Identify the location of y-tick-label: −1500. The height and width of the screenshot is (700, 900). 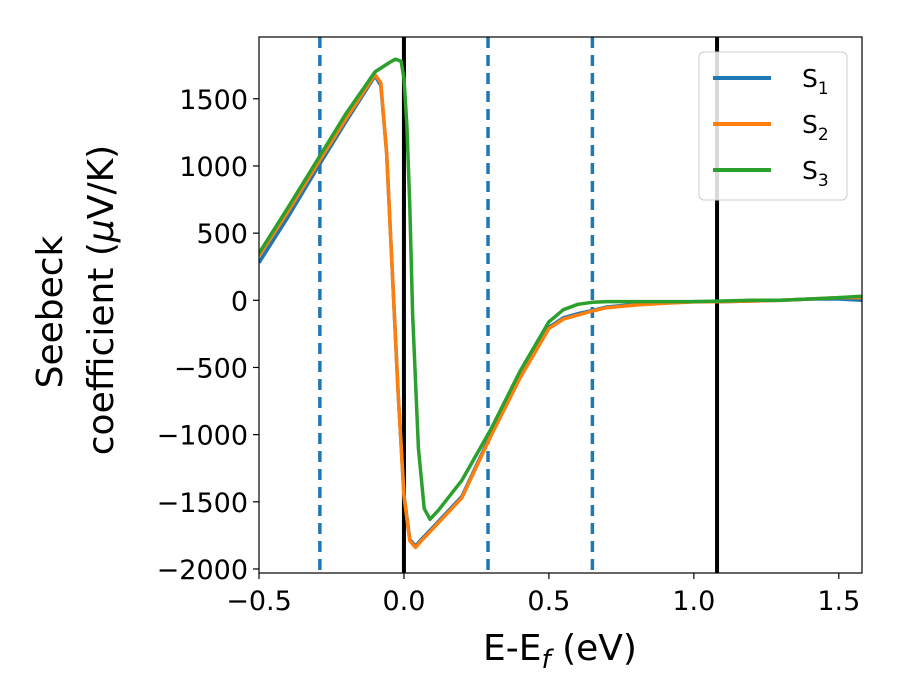
(202, 503).